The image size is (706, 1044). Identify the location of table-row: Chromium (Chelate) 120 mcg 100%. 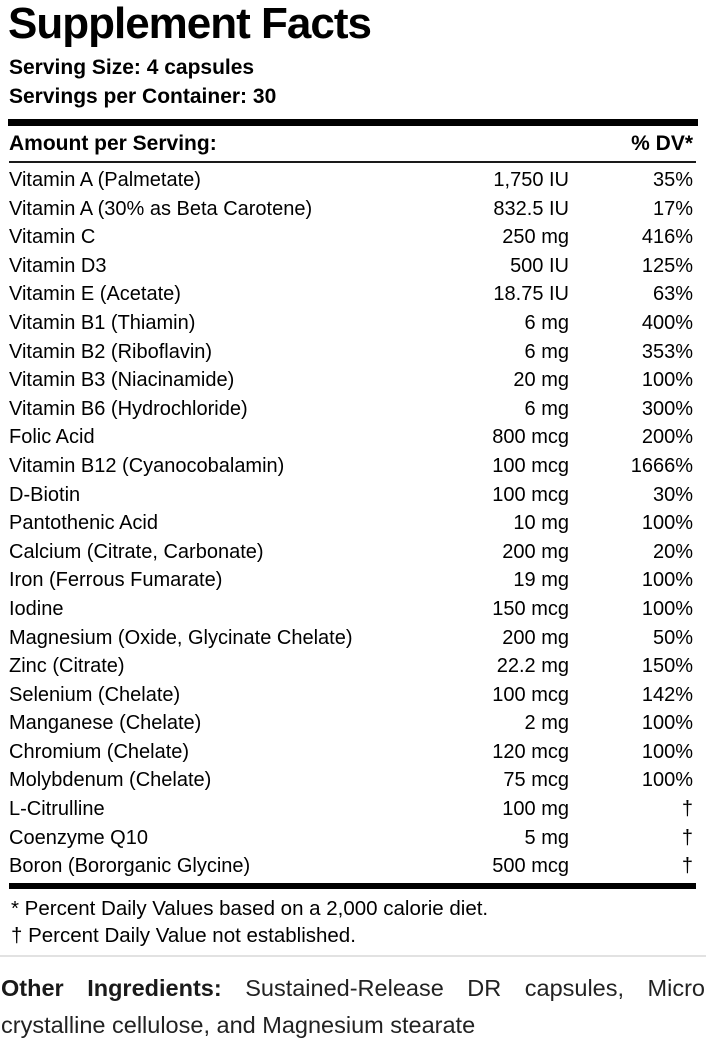
(351, 752).